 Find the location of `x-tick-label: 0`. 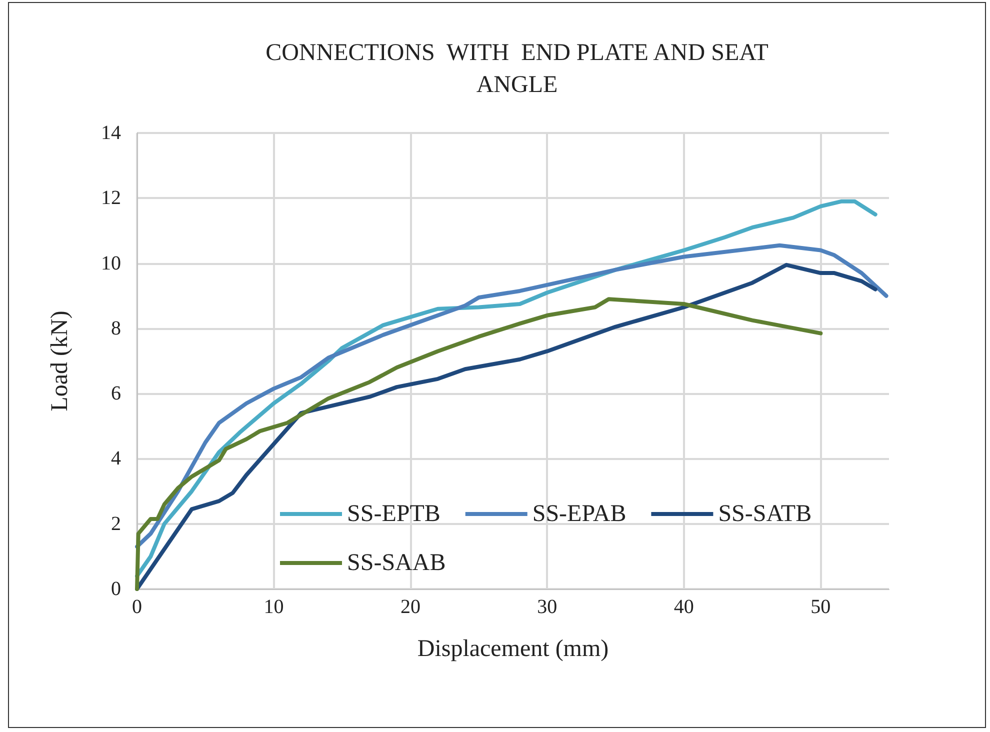

x-tick-label: 0 is located at coordinates (137, 607).